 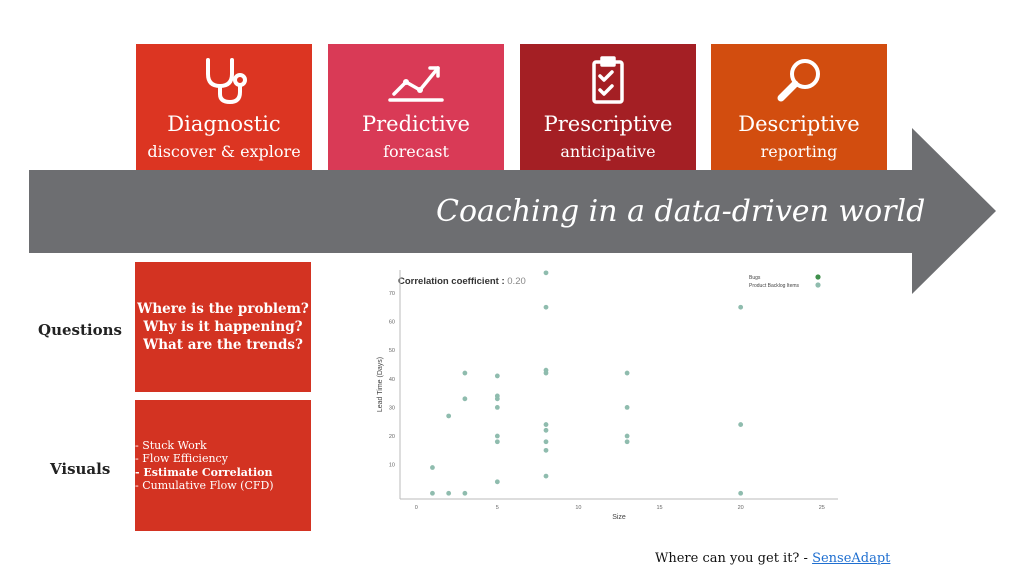 What do you see at coordinates (224, 151) in the screenshot?
I see `card-subtitle: discover & explore` at bounding box center [224, 151].